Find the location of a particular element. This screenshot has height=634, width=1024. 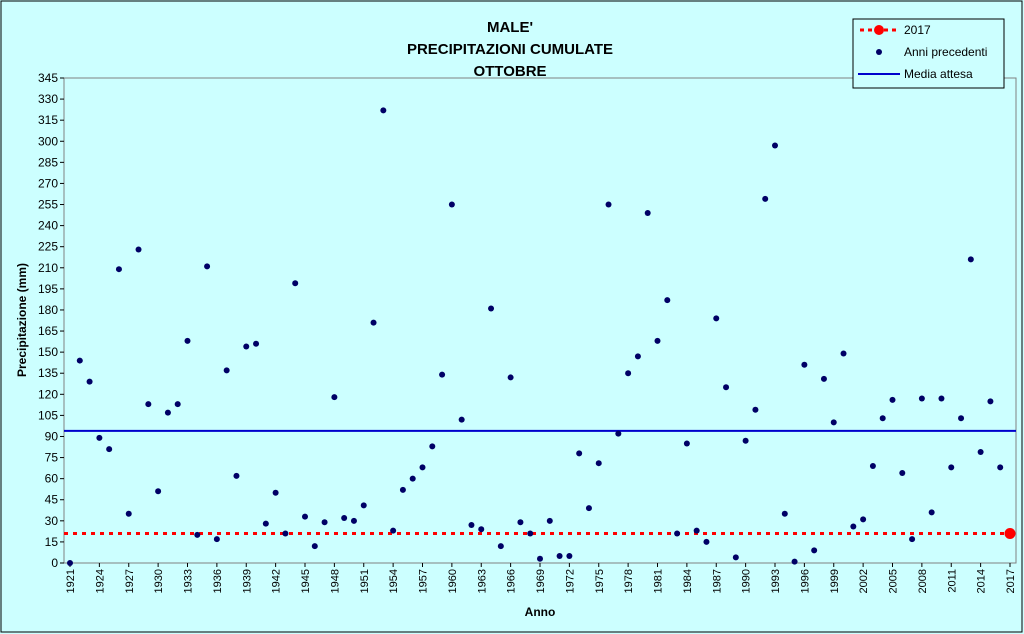

x-tick-label: 1933 is located at coordinates (189, 581).